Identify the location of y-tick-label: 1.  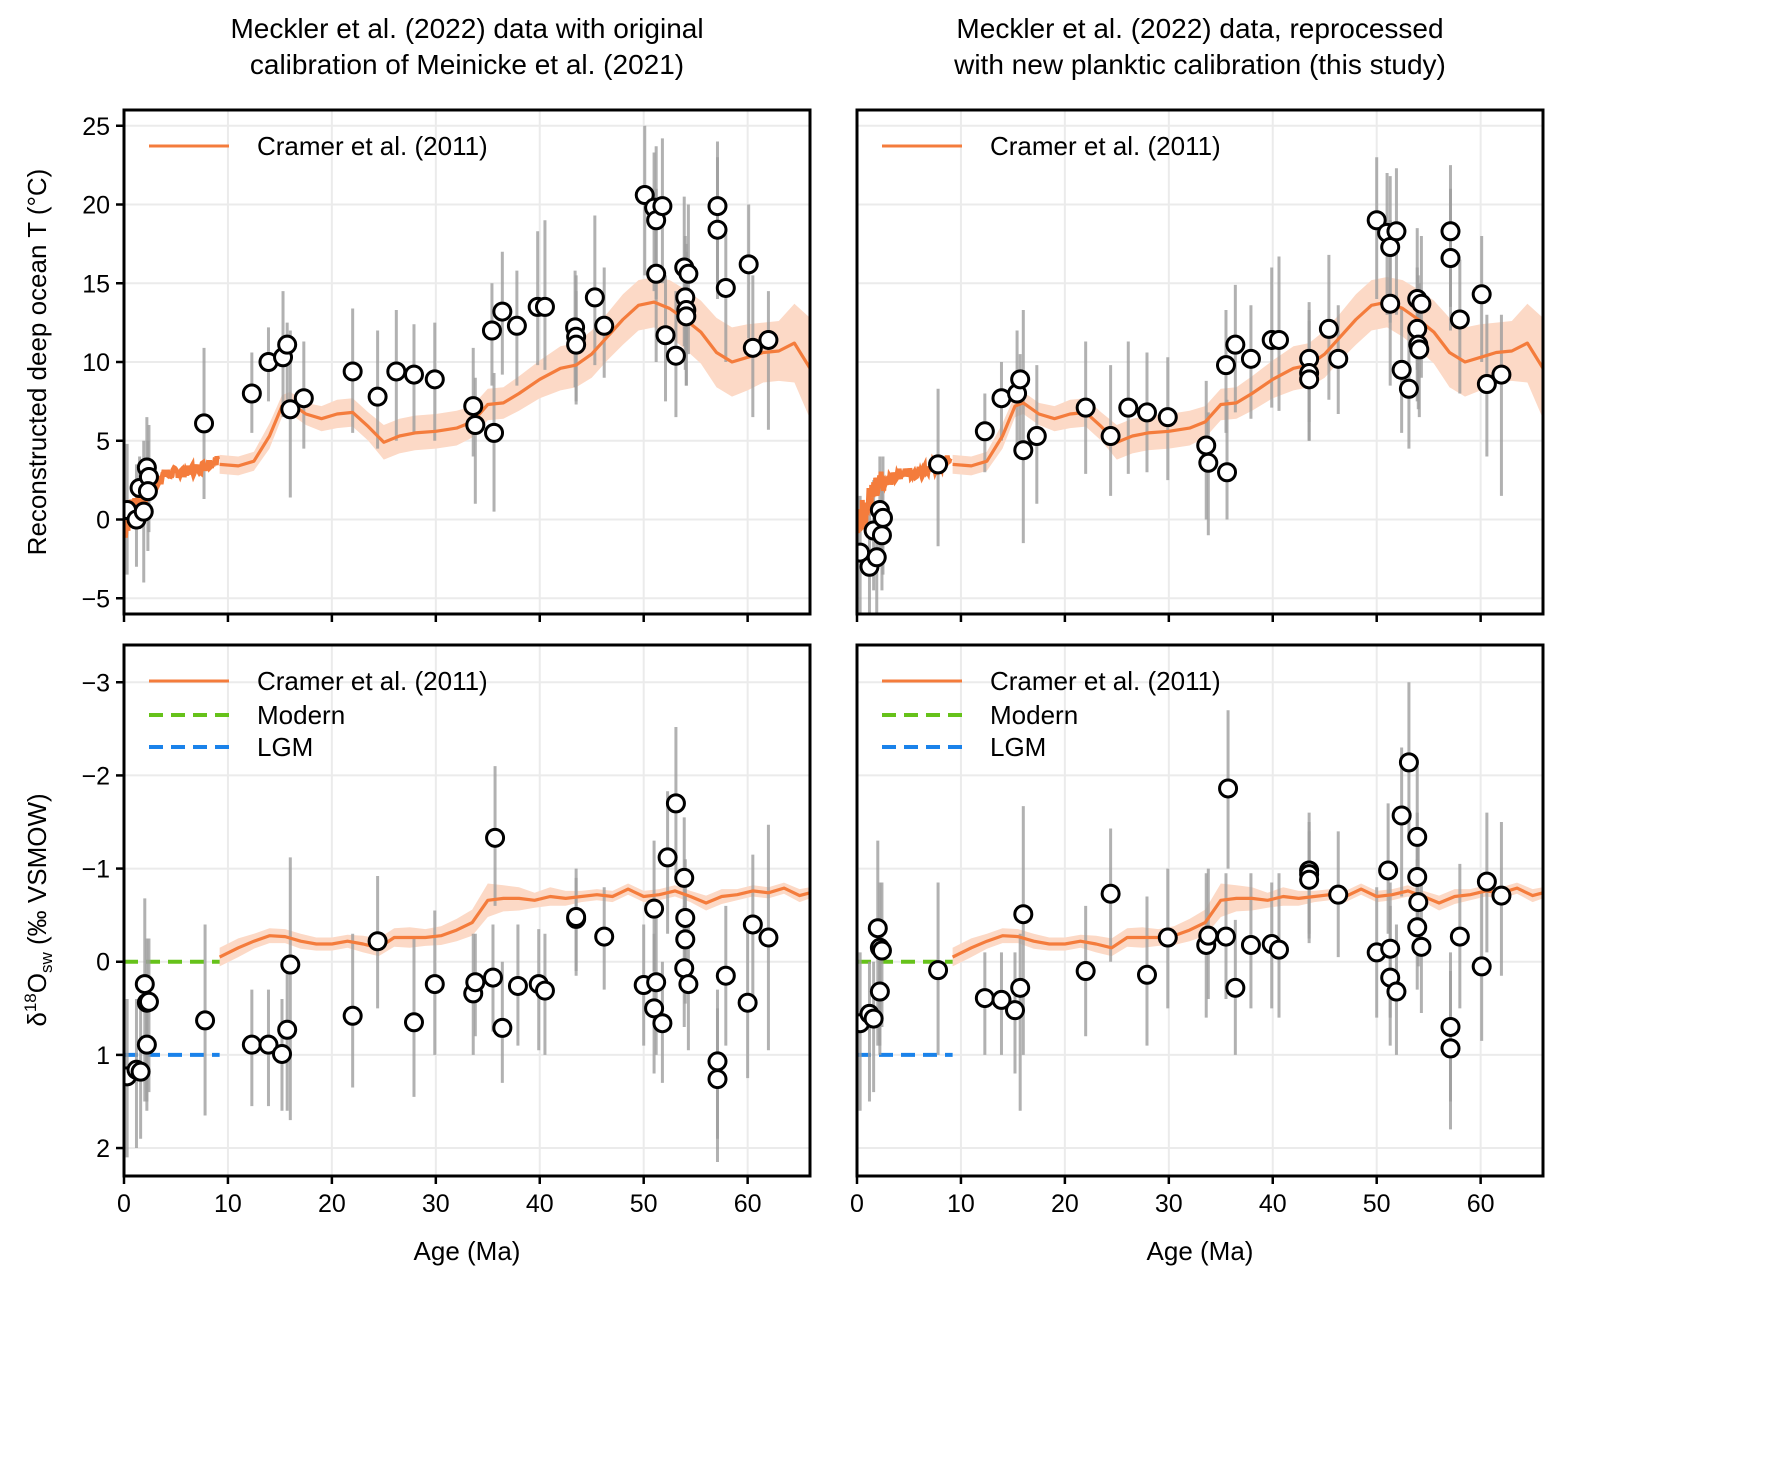
(103, 1056).